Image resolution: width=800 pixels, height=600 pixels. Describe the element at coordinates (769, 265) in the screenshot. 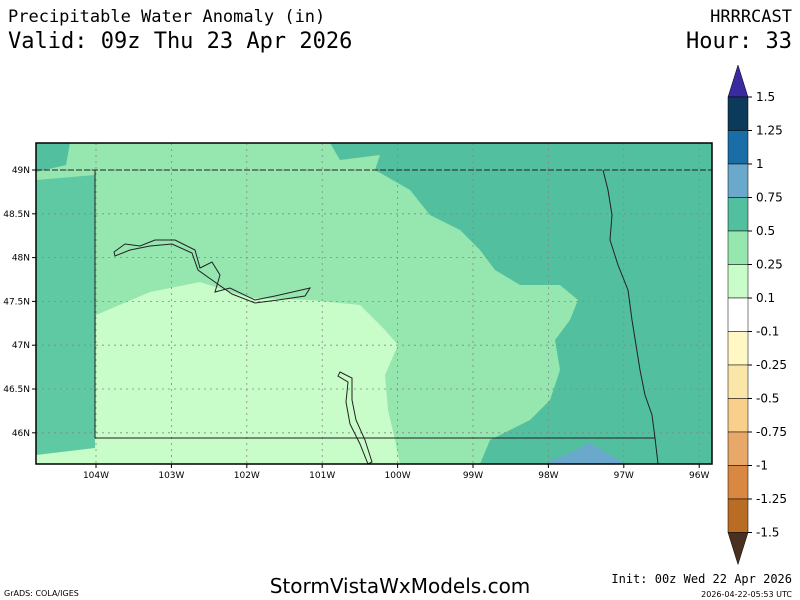

I see `colorbar-label: 0.25` at that location.